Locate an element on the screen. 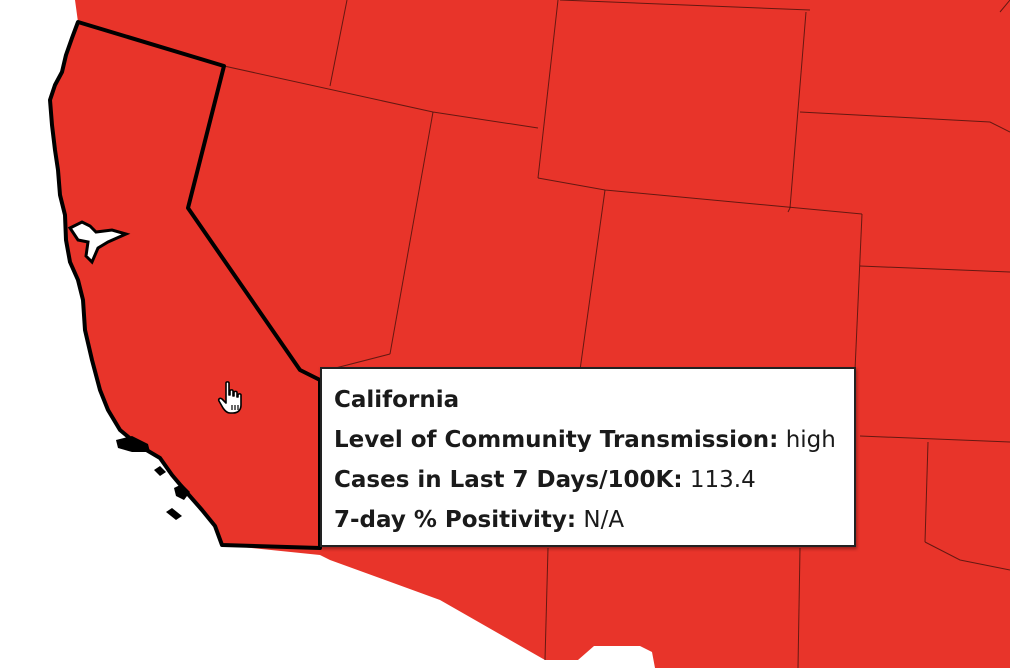 This screenshot has height=668, width=1010. transmission-label: Level of Community Transmission: is located at coordinates (556, 440).